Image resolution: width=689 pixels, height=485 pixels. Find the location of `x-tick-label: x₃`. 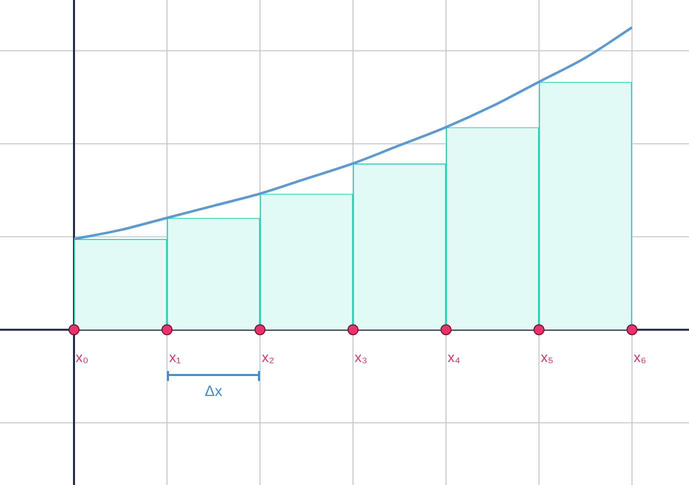

x-tick-label: x₃ is located at coordinates (361, 356).